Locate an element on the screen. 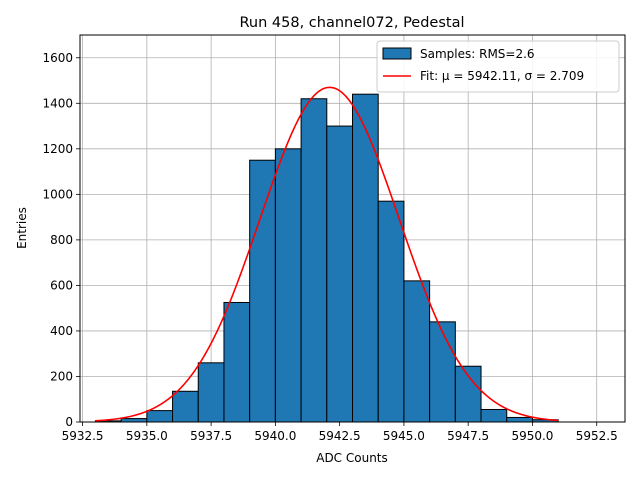  y-axis-label: Entries is located at coordinates (22, 228).